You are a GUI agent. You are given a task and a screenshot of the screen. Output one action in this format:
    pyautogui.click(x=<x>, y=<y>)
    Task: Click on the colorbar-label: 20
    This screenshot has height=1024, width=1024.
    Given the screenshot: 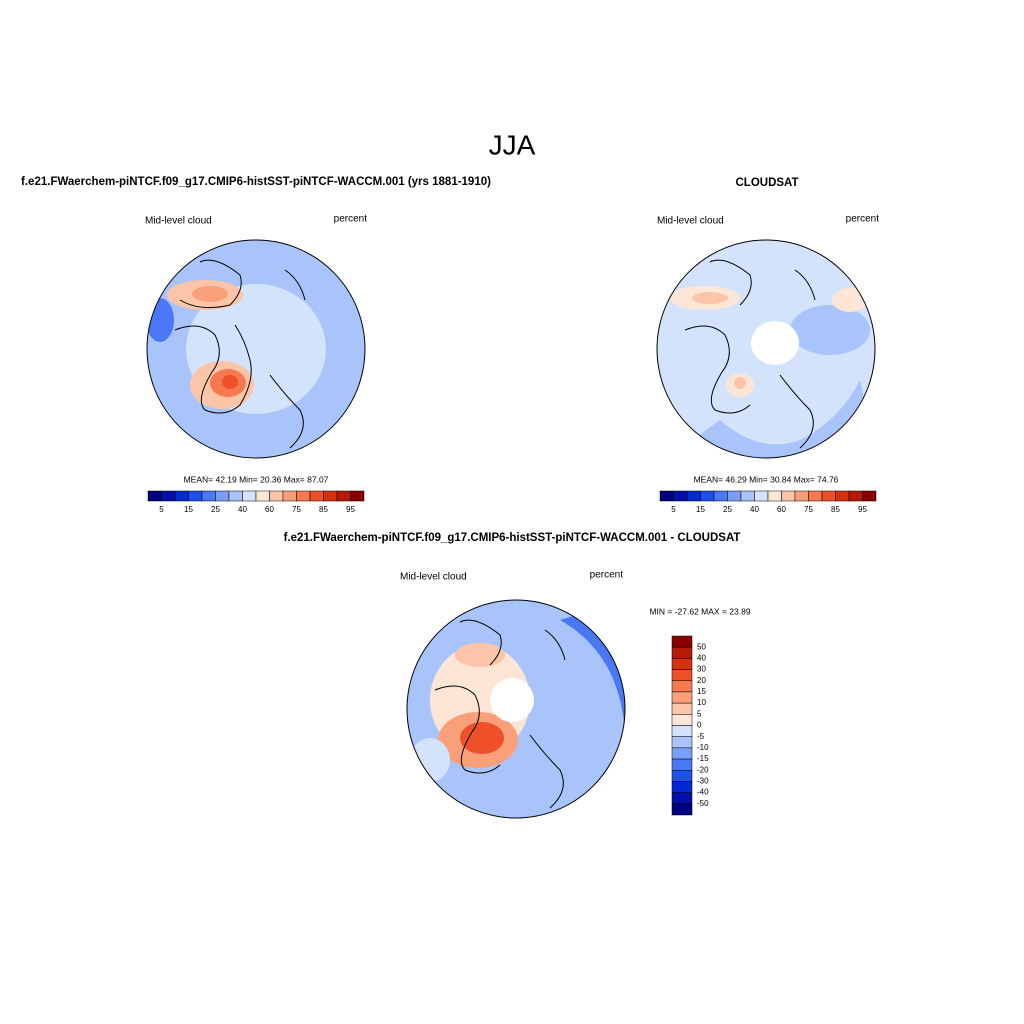 What is the action you would take?
    pyautogui.click(x=701, y=680)
    